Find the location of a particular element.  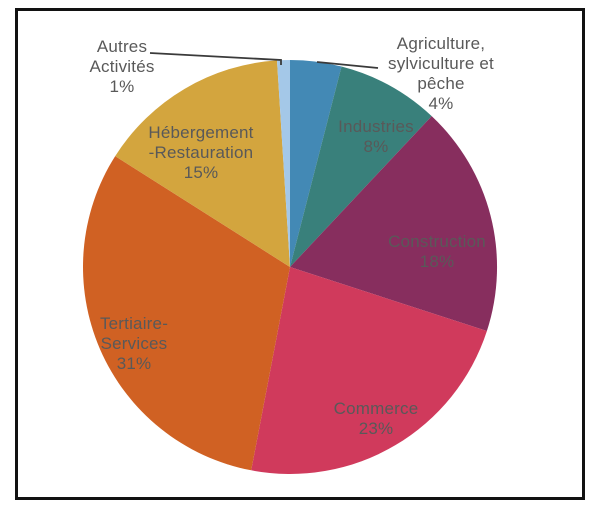

slice-label-industries: Industries 8% is located at coordinates (376, 136).